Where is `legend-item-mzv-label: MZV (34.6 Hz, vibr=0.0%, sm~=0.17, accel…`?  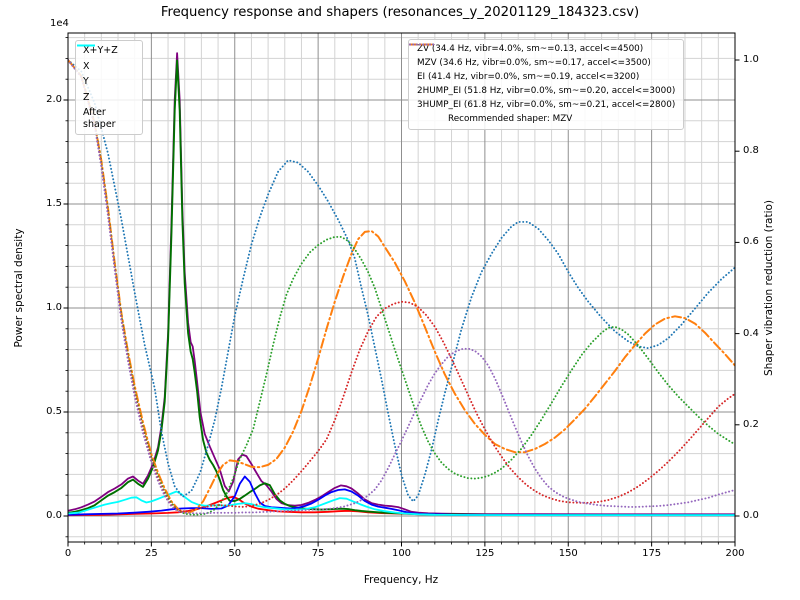
legend-item-mzv-label: MZV (34.6 Hz, vibr=0.0%, sm~=0.17, accel… is located at coordinates (534, 63).